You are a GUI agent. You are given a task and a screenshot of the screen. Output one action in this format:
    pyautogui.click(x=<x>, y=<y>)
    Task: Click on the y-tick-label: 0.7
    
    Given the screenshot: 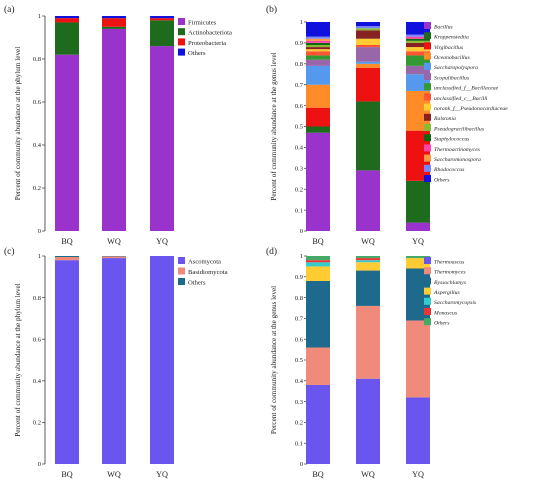 What is the action you would take?
    pyautogui.click(x=299, y=319)
    